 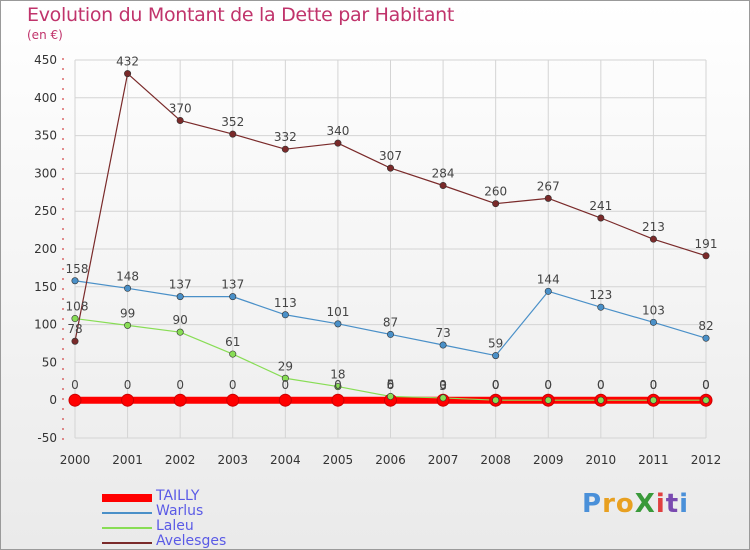 What do you see at coordinates (285, 366) in the screenshot?
I see `data-label-laleu: 29` at bounding box center [285, 366].